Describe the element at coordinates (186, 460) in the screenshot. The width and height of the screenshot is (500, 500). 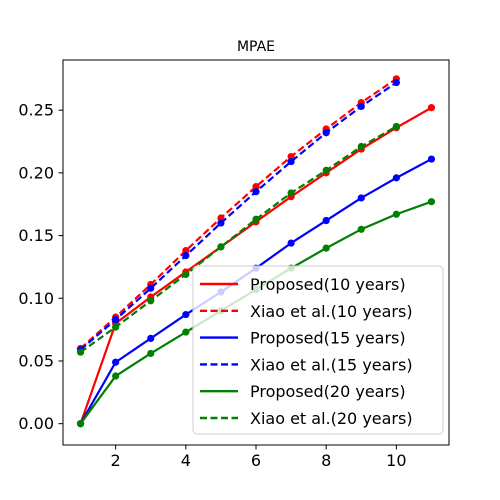
I see `x-tick-label: 4` at that location.